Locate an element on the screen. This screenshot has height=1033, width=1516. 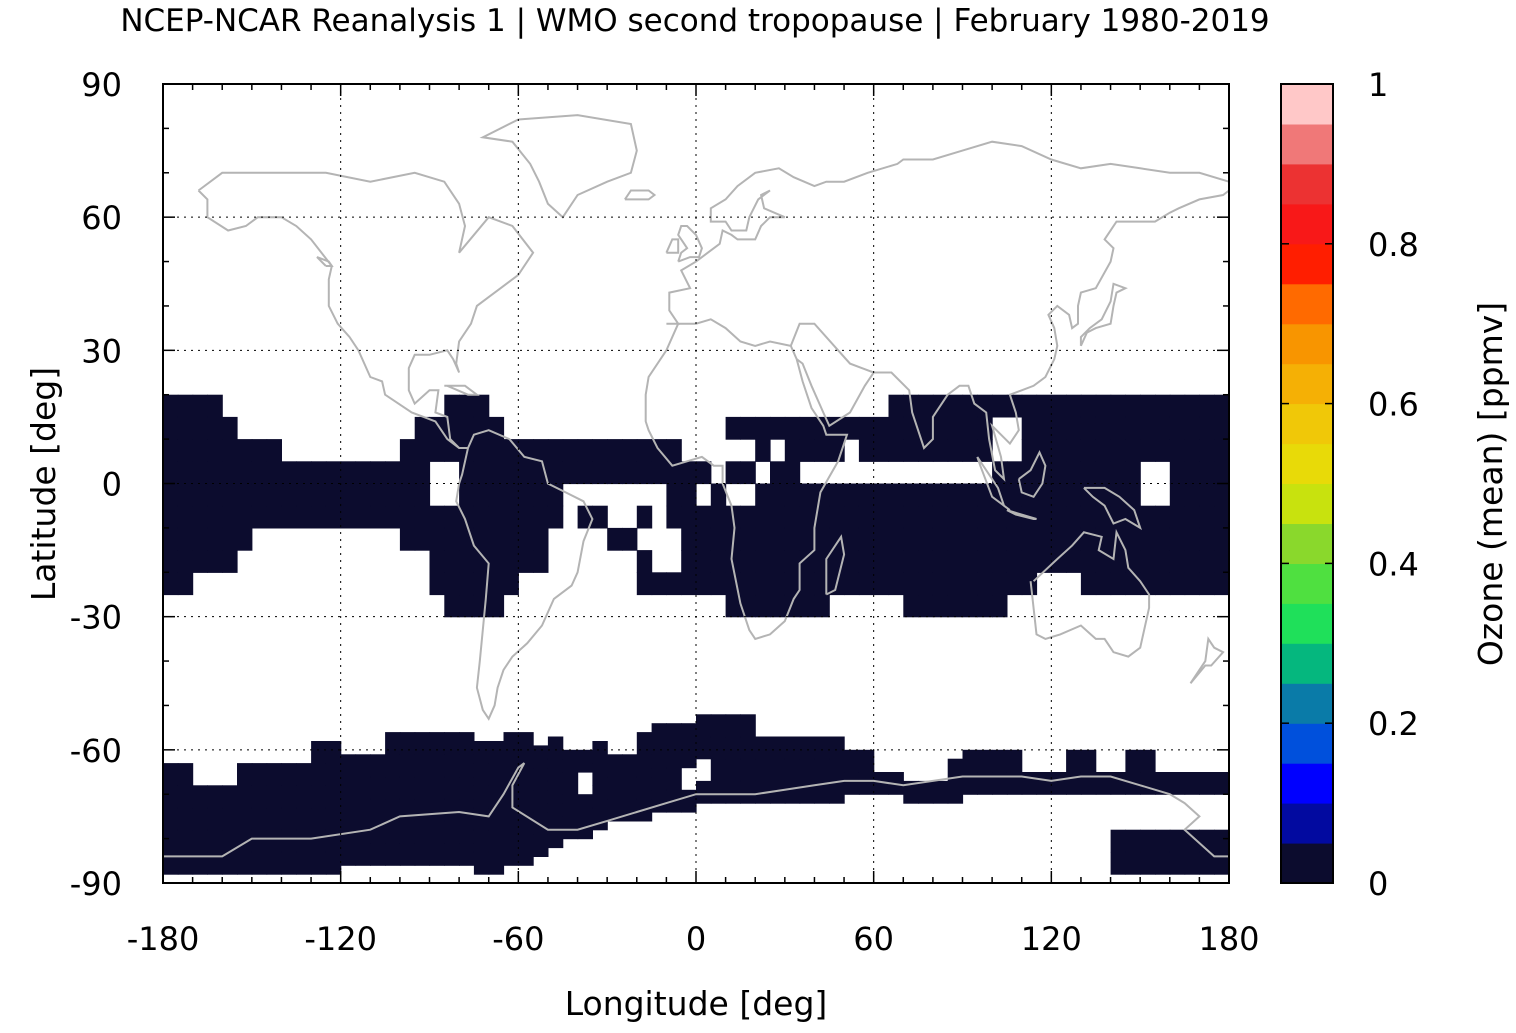
colorbar is located at coordinates (1307, 483).